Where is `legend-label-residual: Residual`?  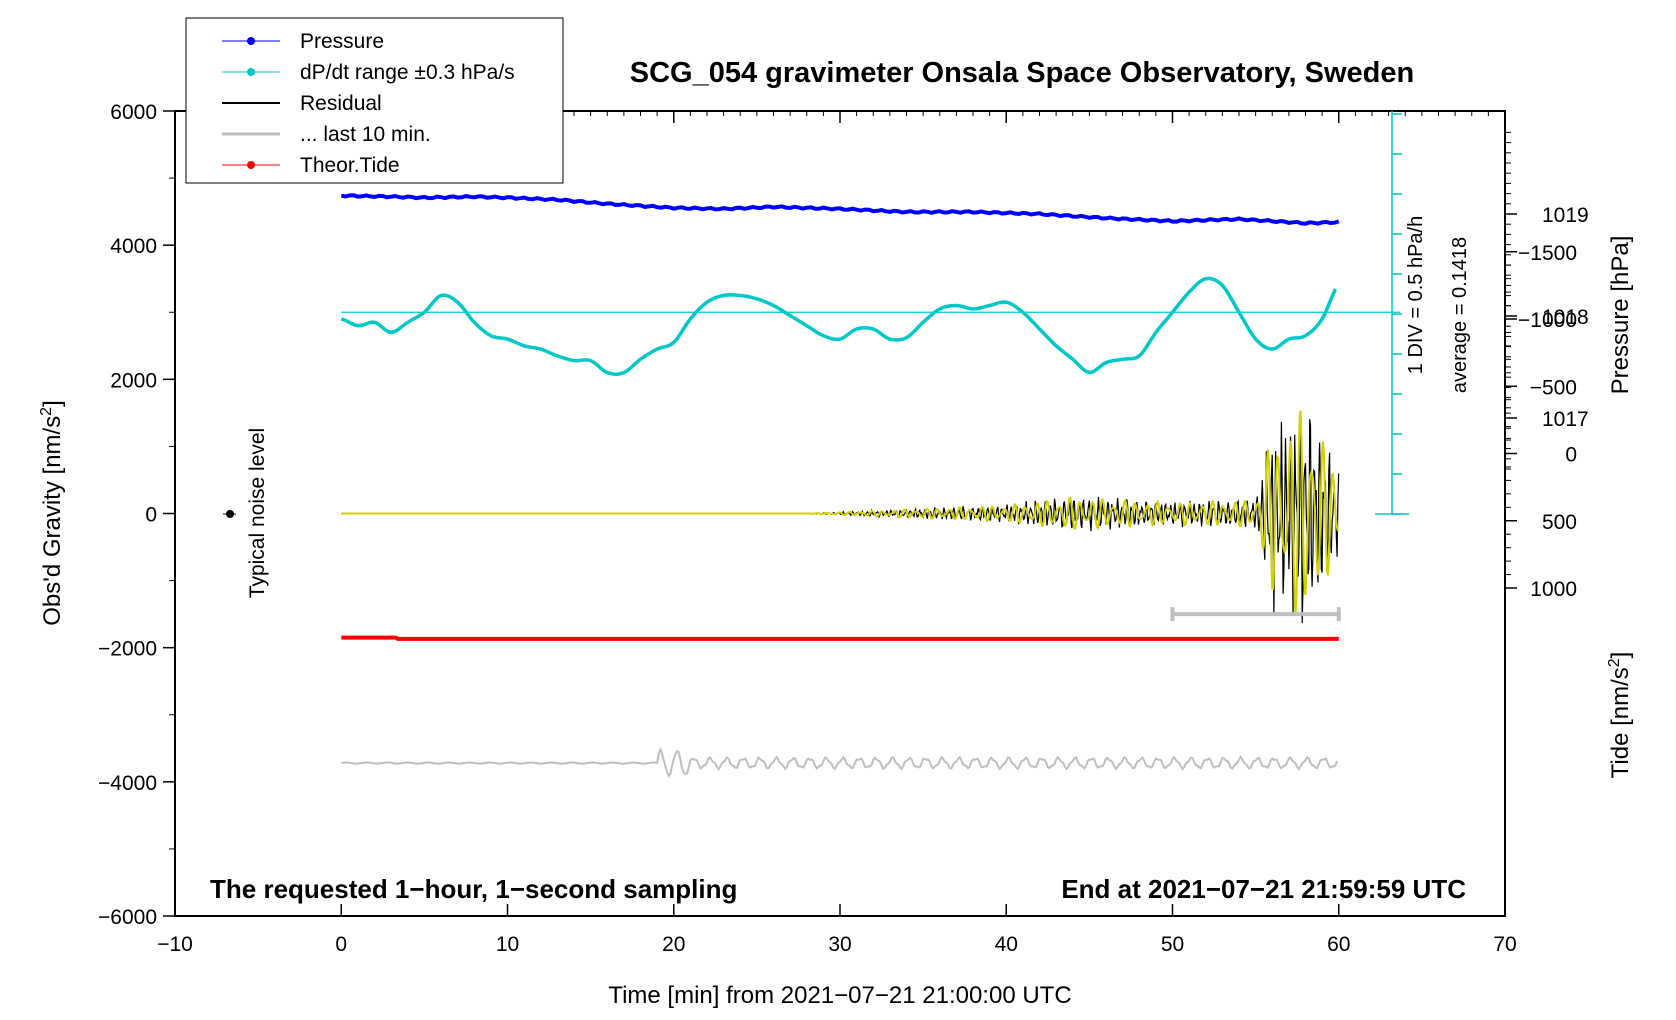 legend-label-residual: Residual is located at coordinates (341, 103).